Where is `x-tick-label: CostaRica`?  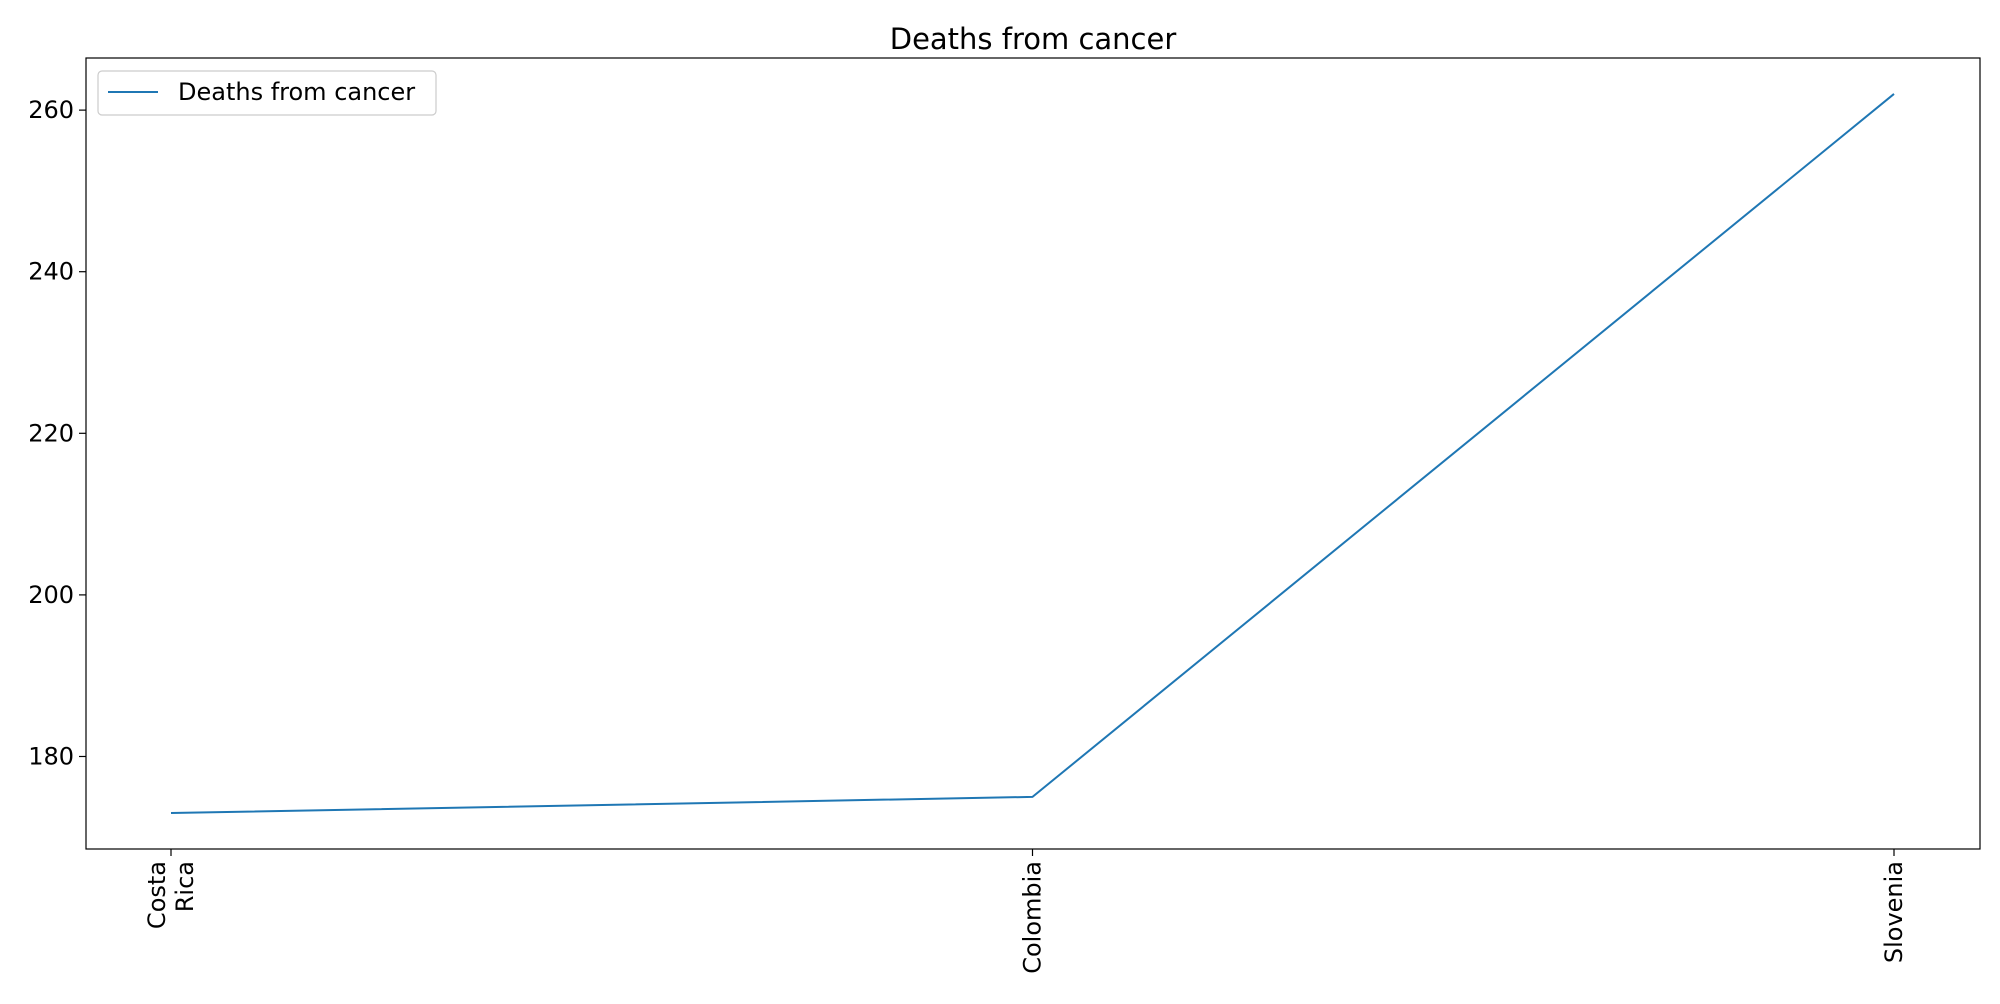
x-tick-label: CostaRica is located at coordinates (171, 895).